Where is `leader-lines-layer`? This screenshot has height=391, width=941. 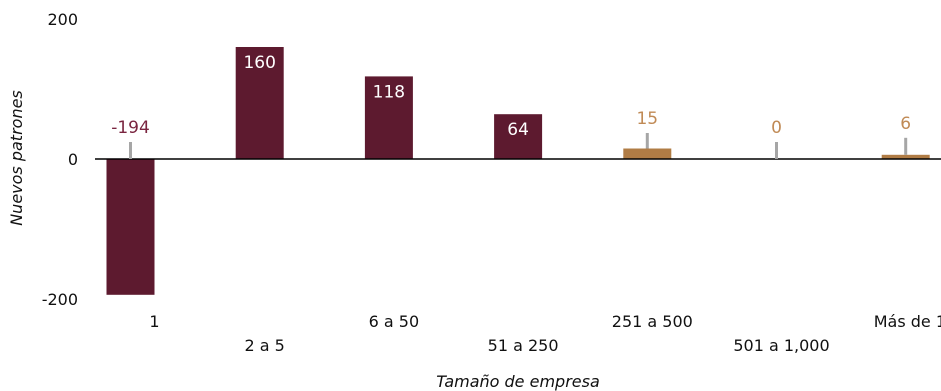 leader-lines-layer is located at coordinates (518, 146).